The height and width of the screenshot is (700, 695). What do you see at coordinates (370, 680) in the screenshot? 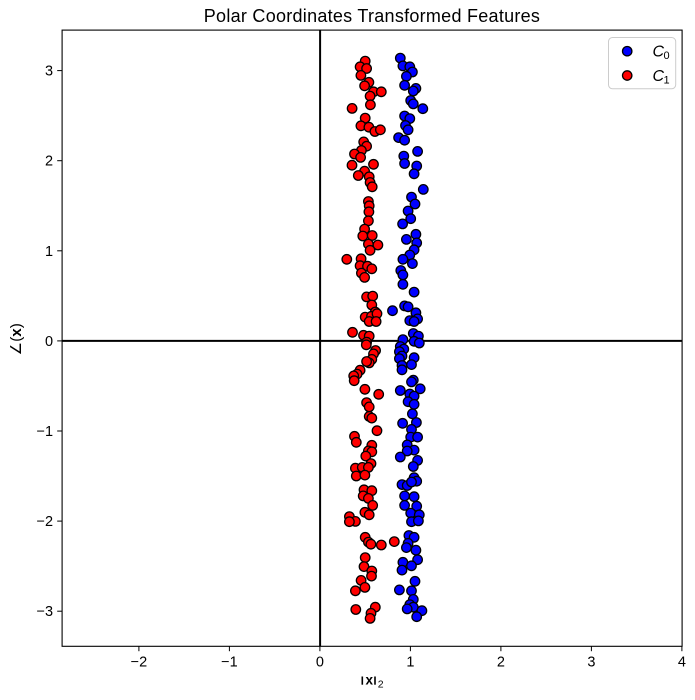
I see `svg-text: x` at bounding box center [370, 680].